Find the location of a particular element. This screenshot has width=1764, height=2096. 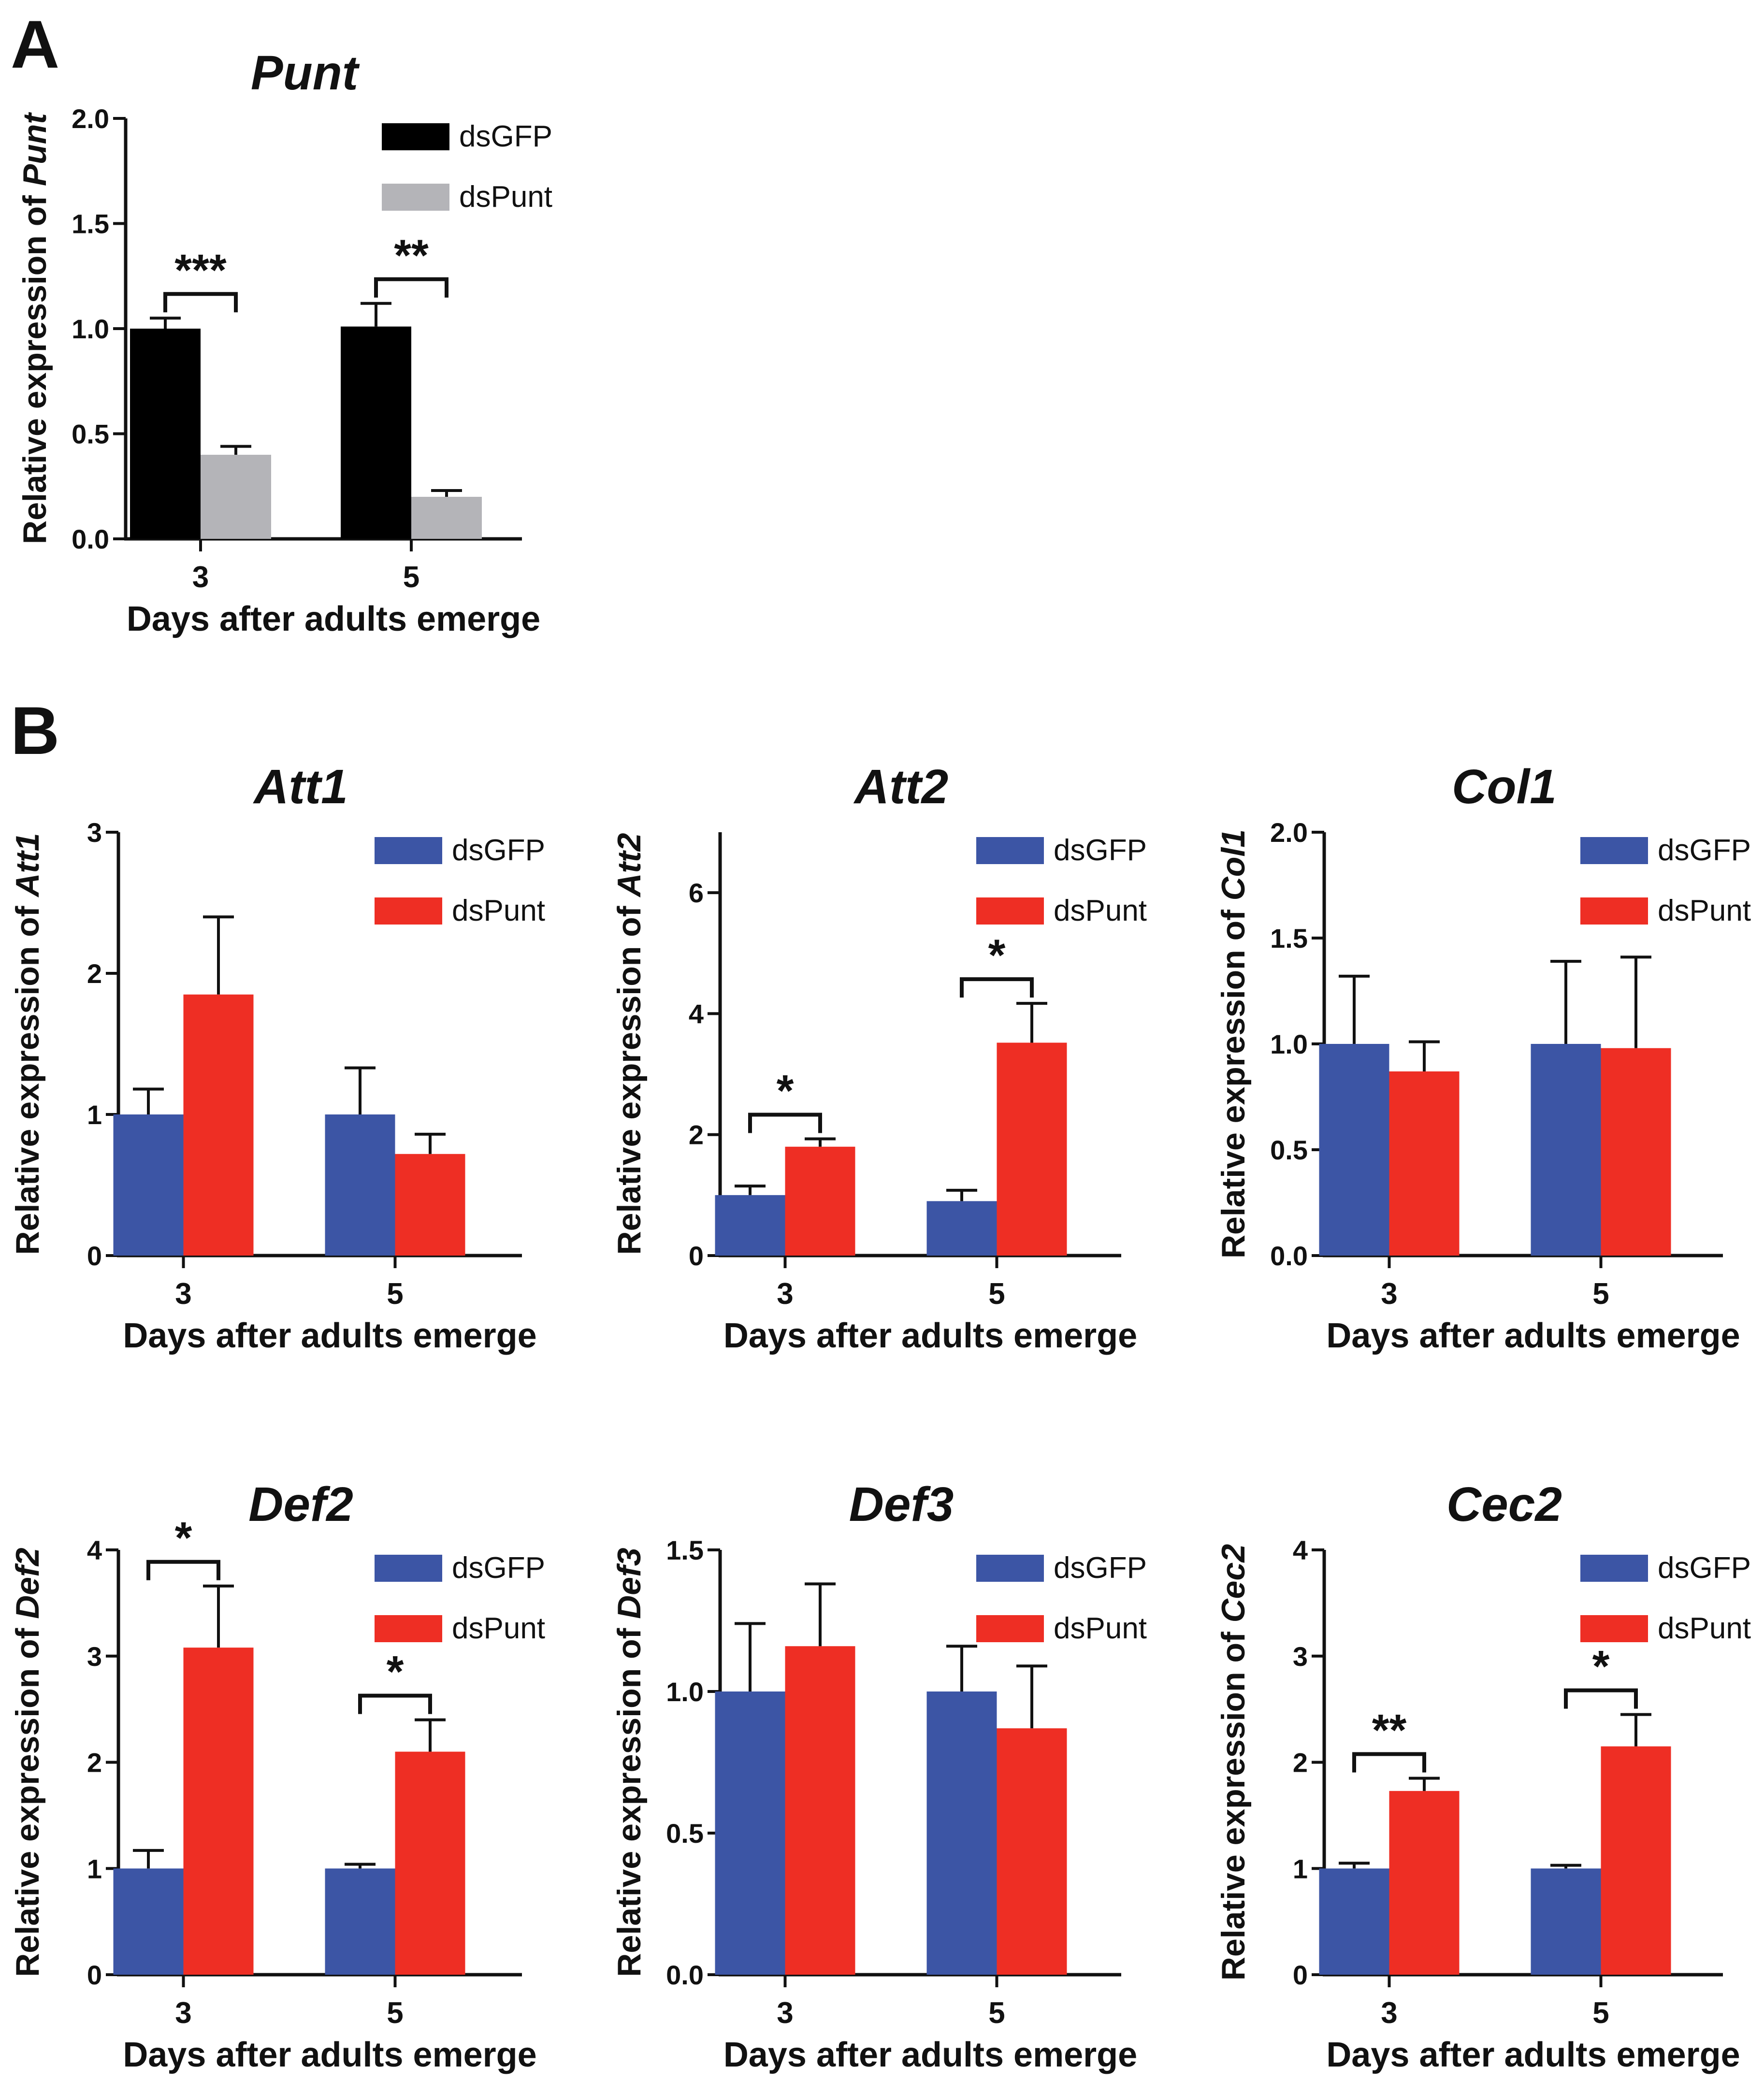

y-axis-label: Relative expression of Cec2 is located at coordinates (1233, 1762).